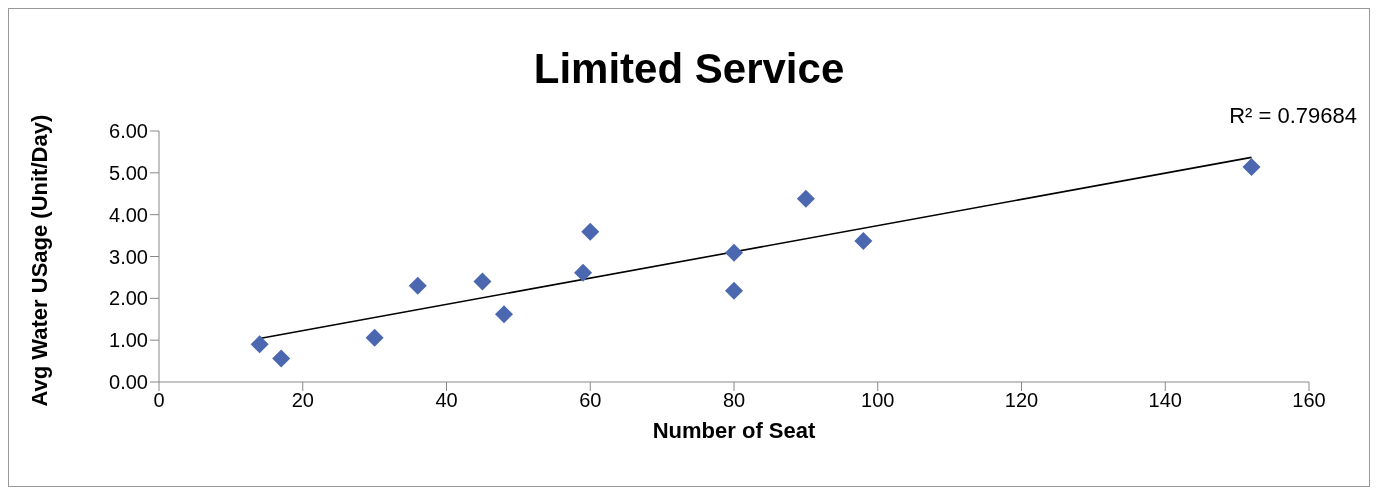 This screenshot has height=493, width=1376. What do you see at coordinates (734, 400) in the screenshot?
I see `x-tick-label: 80` at bounding box center [734, 400].